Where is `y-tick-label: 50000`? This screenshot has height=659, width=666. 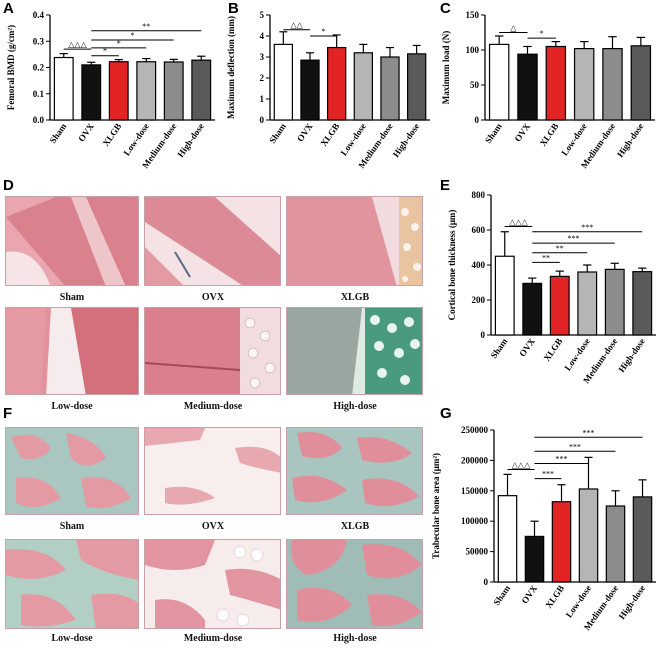 y-tick-label: 50000 is located at coordinates (477, 552).